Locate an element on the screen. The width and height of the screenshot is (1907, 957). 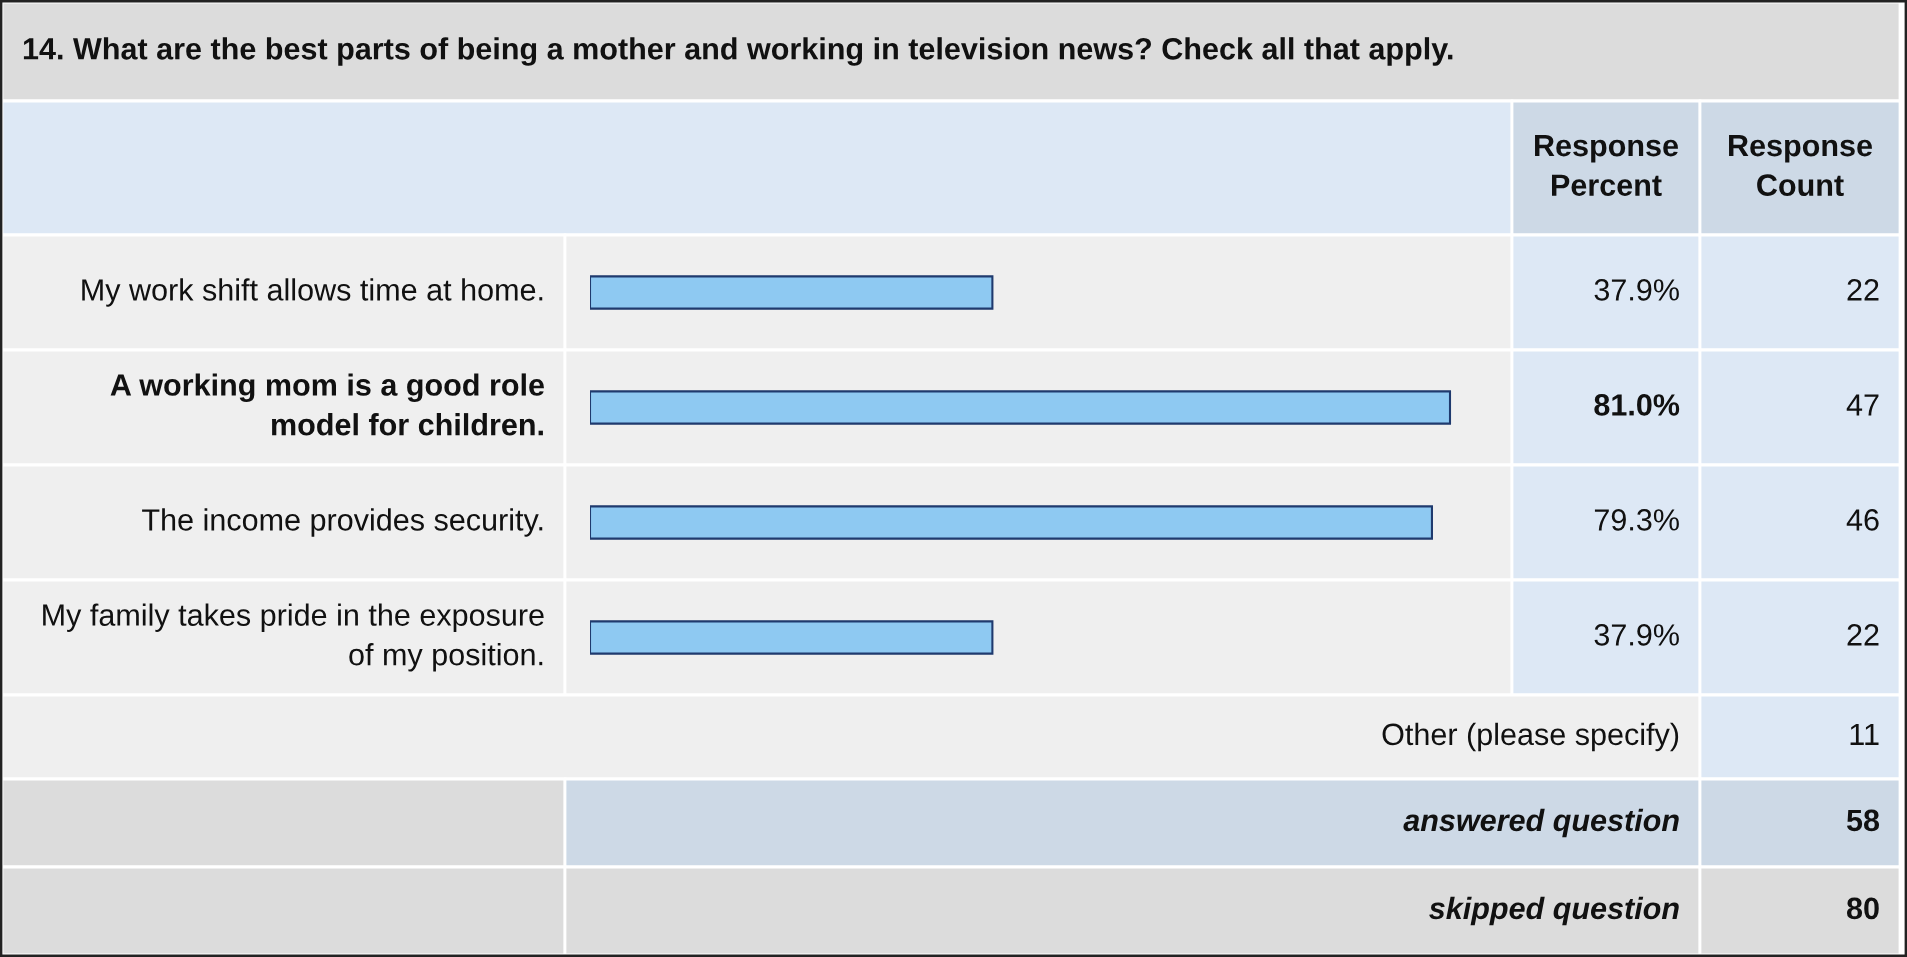
y-tick-label: The income provides security. is located at coordinates (342, 522).